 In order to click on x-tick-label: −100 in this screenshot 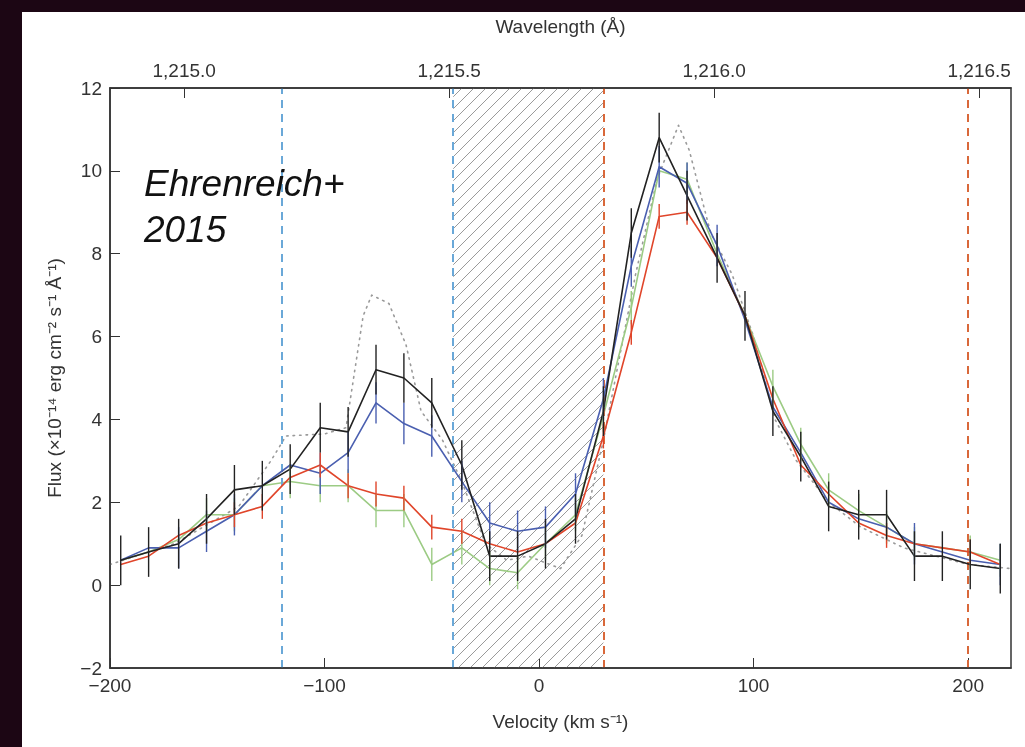, I will do `click(324, 685)`.